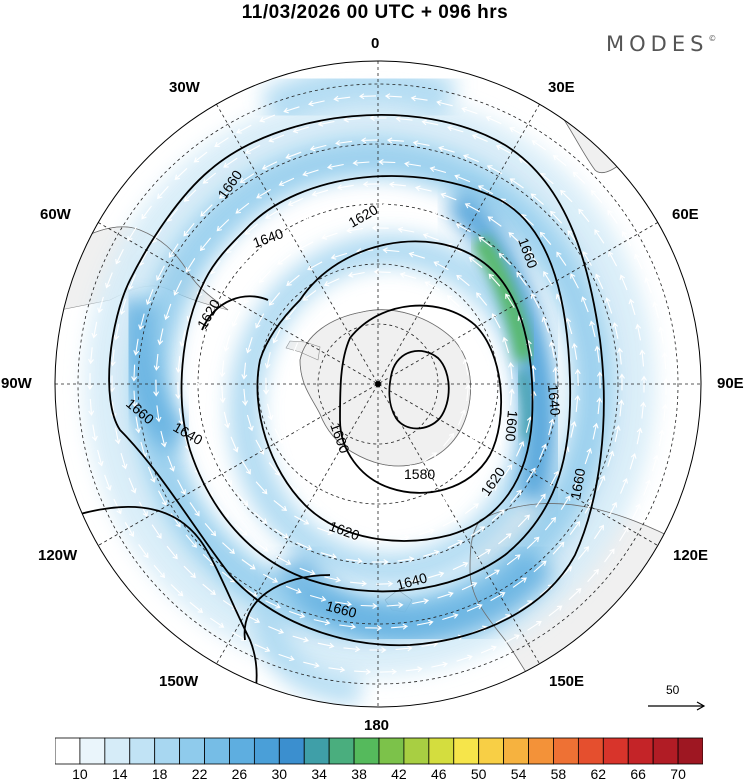 Image resolution: width=750 pixels, height=782 pixels. Describe the element at coordinates (657, 44) in the screenshot. I see `brand-text: MODES` at that location.